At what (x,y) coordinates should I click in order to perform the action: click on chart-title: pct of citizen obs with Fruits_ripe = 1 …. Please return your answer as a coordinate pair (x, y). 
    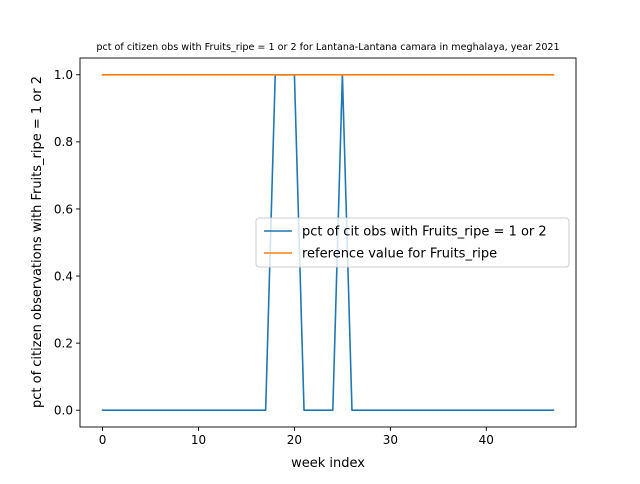
    Looking at the image, I should click on (327, 47).